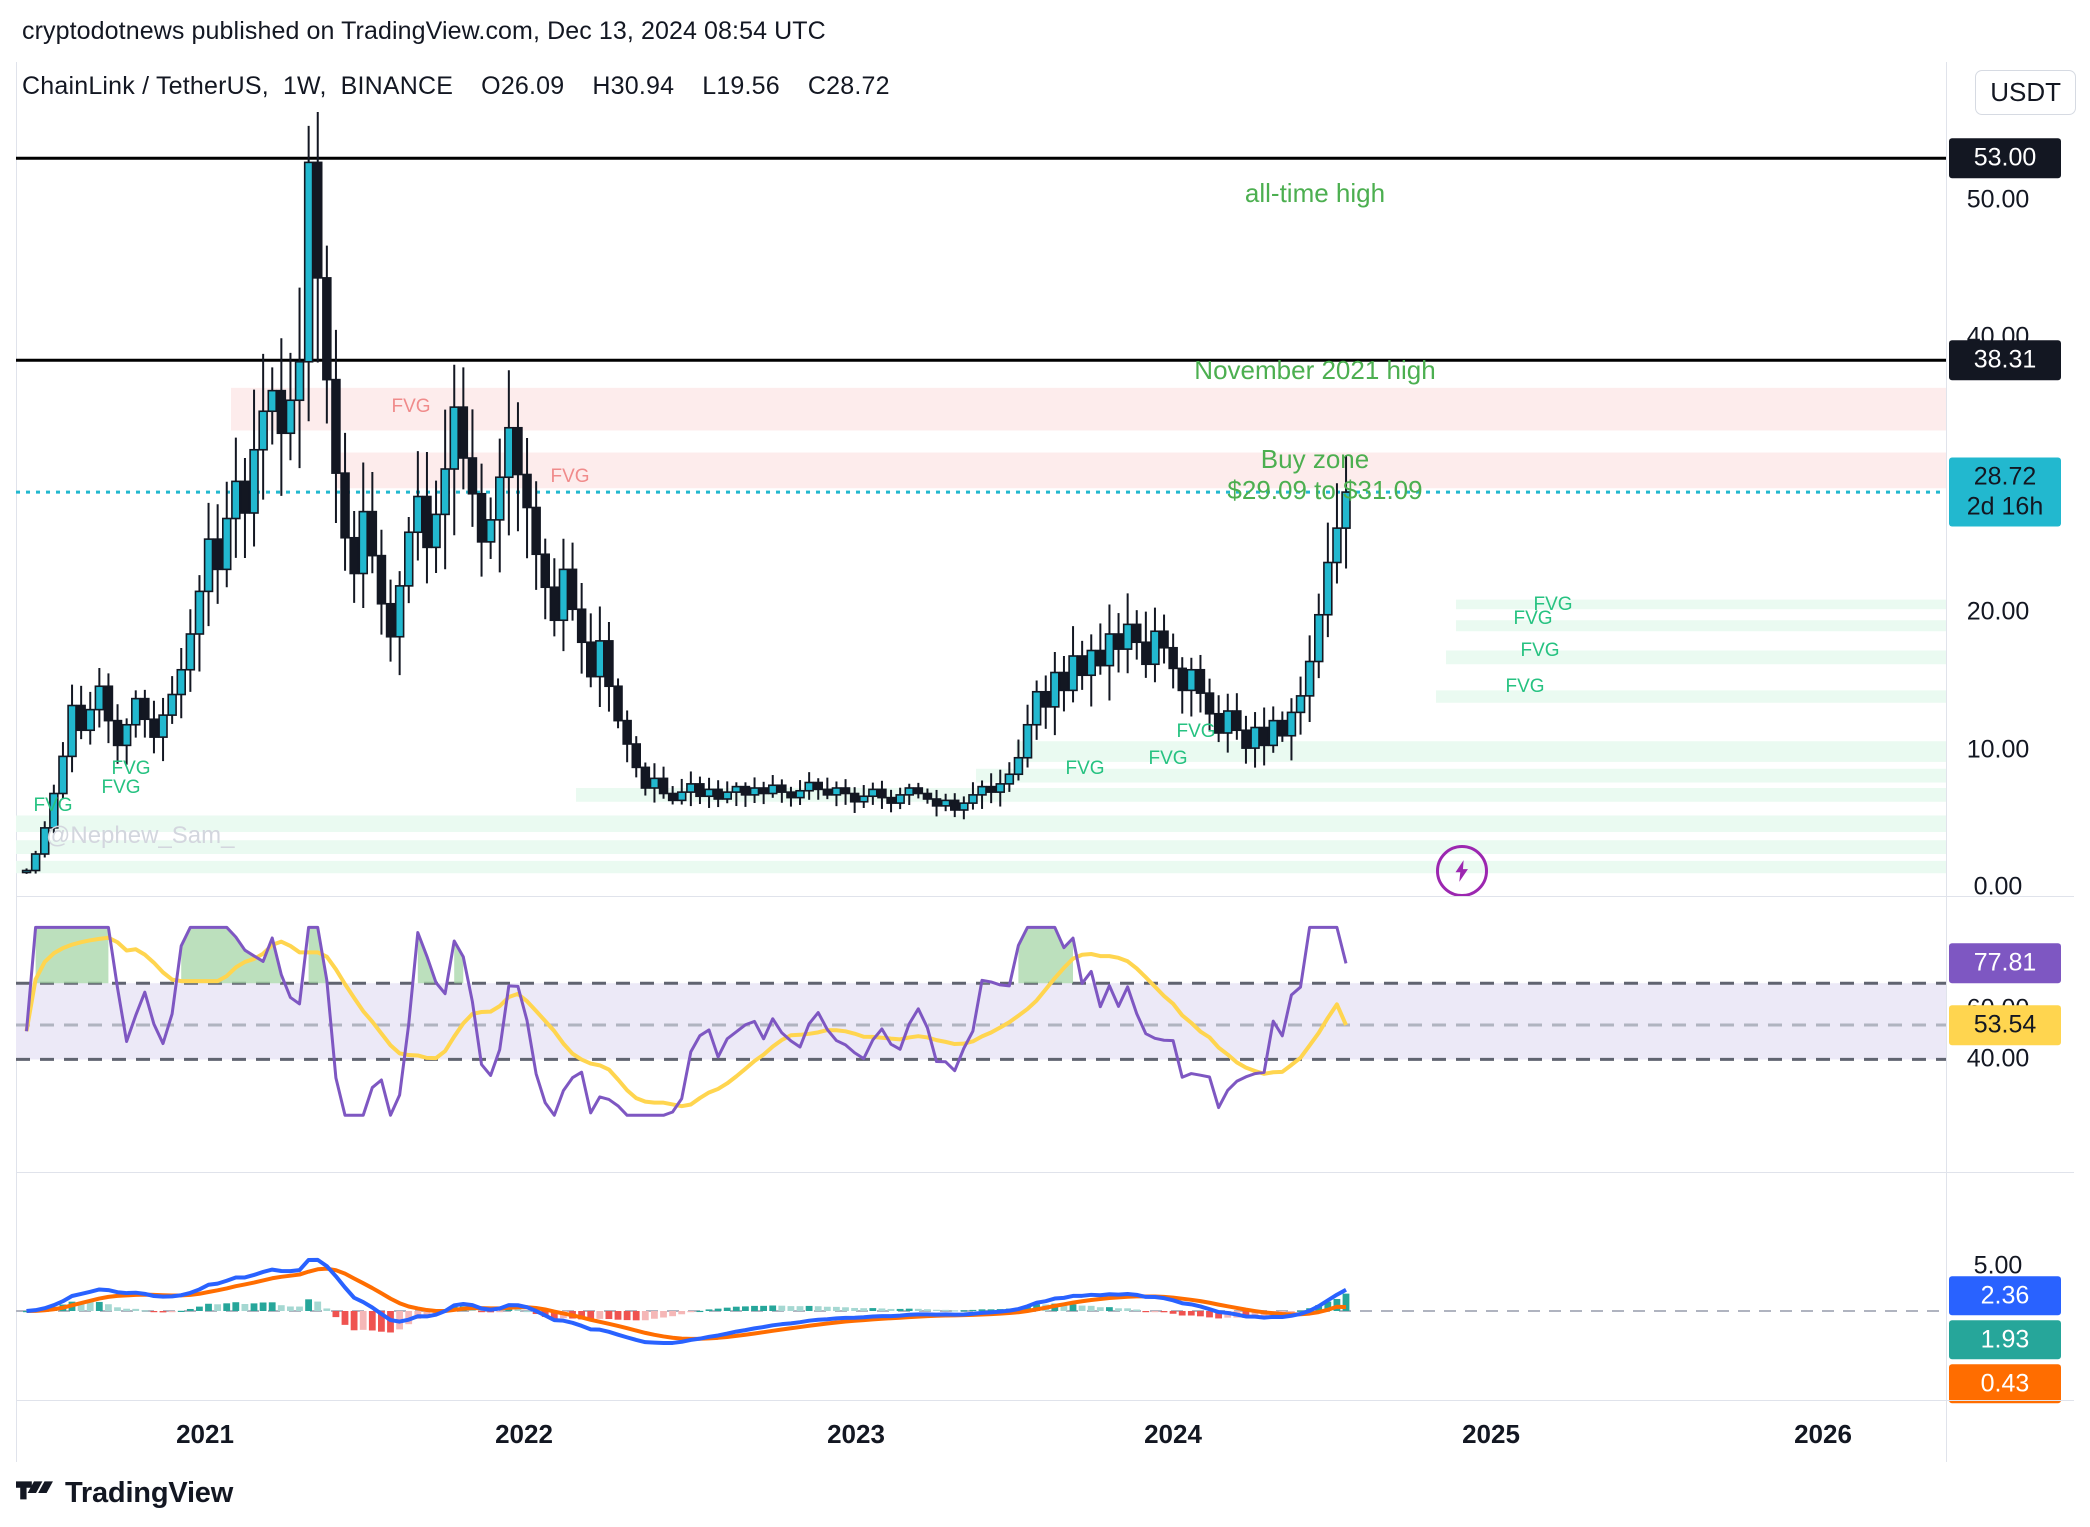  What do you see at coordinates (1998, 886) in the screenshot?
I see `price-tick-label: 0.00` at bounding box center [1998, 886].